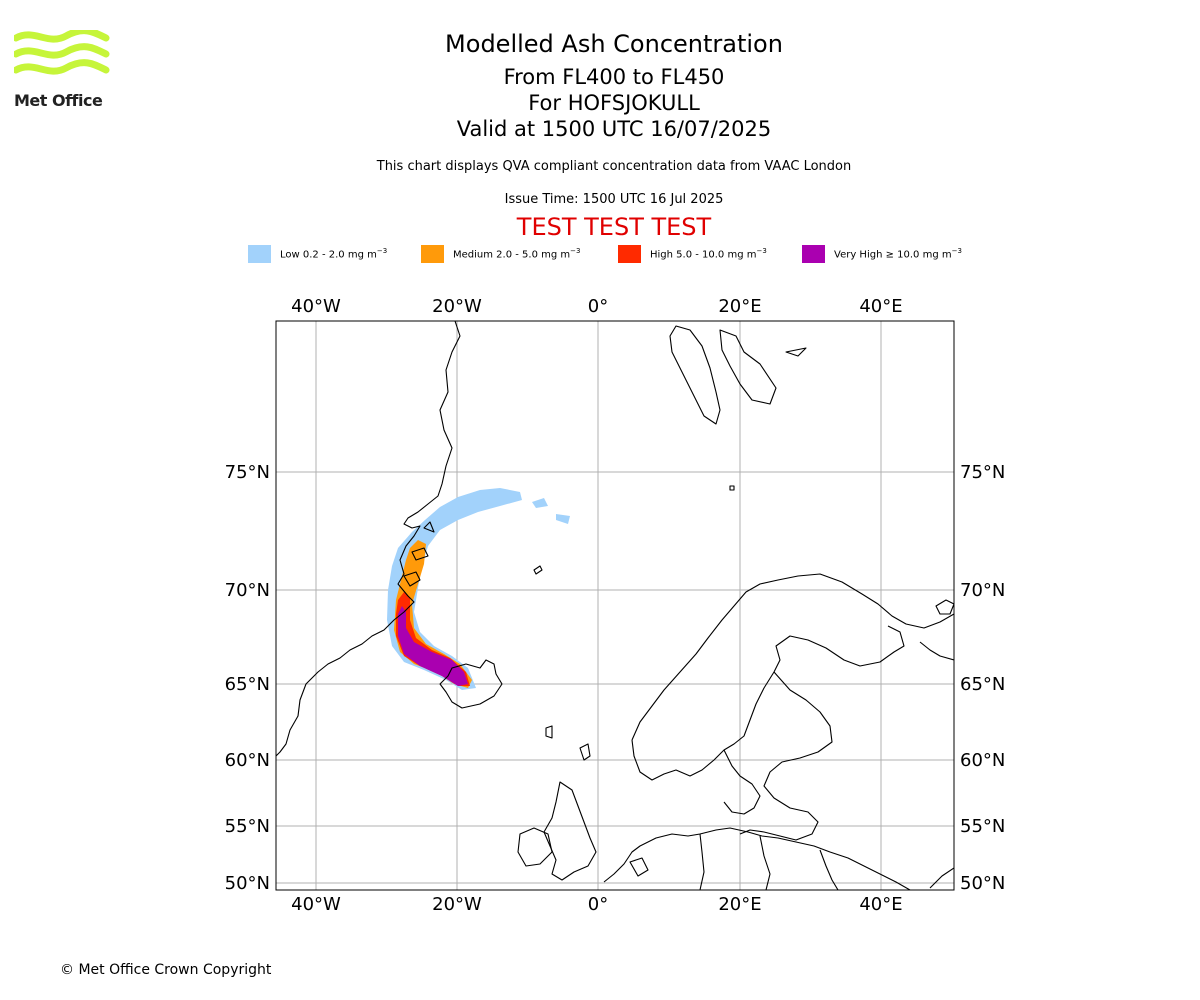 The height and width of the screenshot is (1000, 1200). I want to click on legend-swatch-medium, so click(432, 254).